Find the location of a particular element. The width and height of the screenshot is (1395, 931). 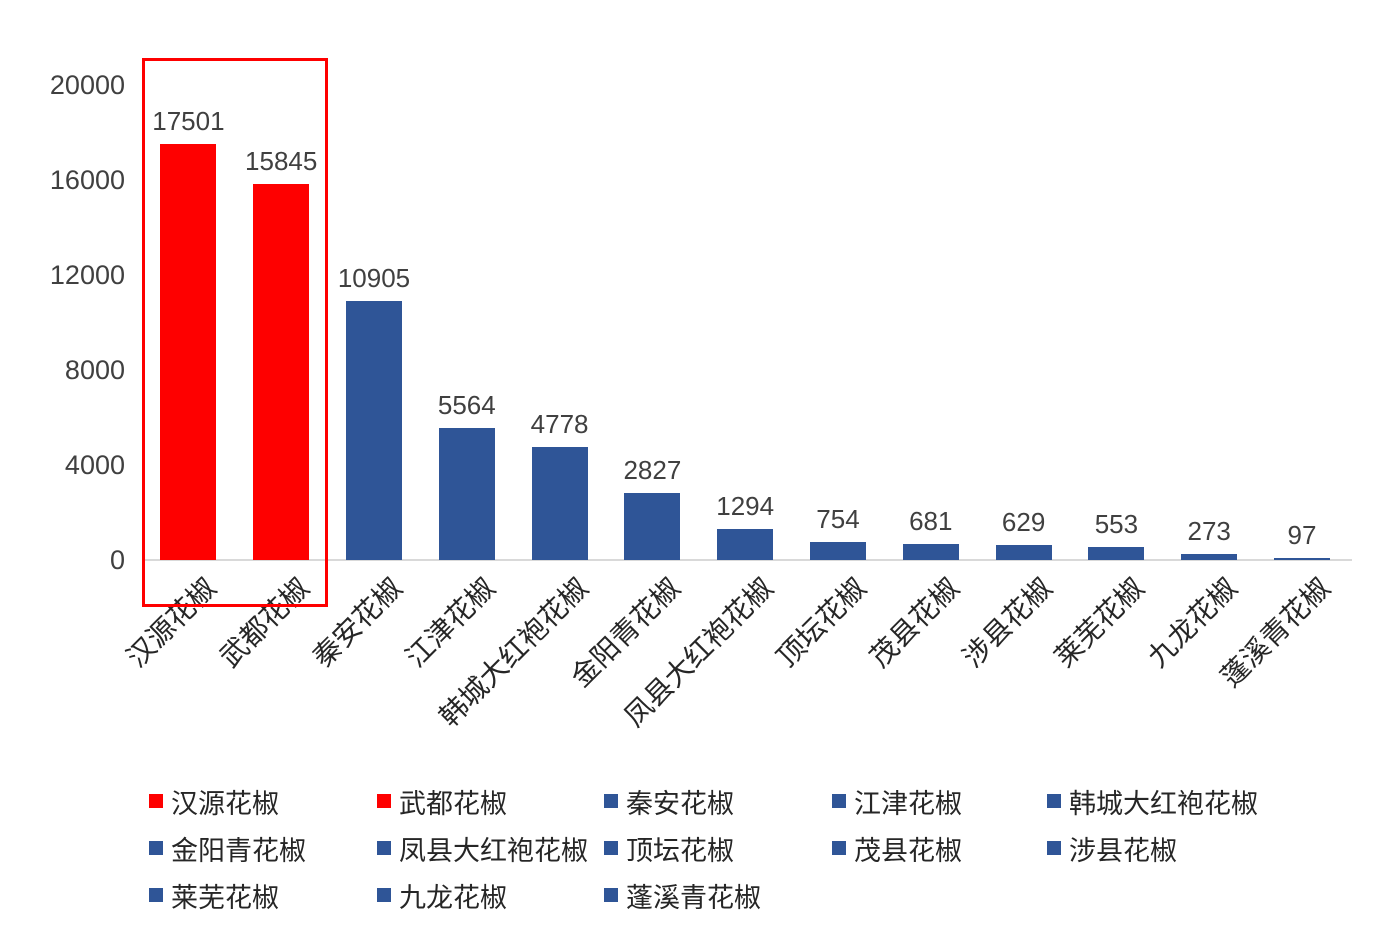

legend-item-金阳青花椒: 金阳青花椒 is located at coordinates (227, 849).